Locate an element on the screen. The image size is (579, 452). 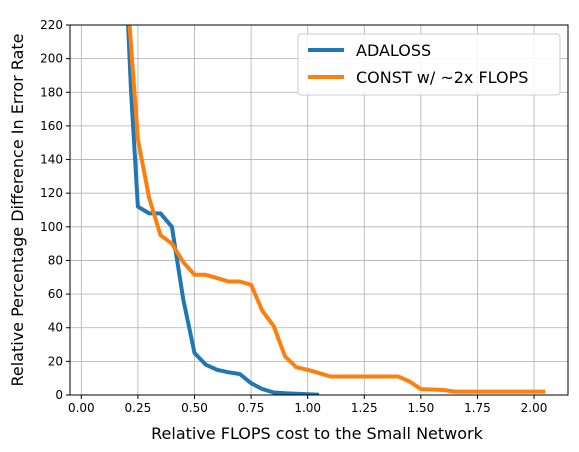
x-tick-label: 0.50 is located at coordinates (194, 408).